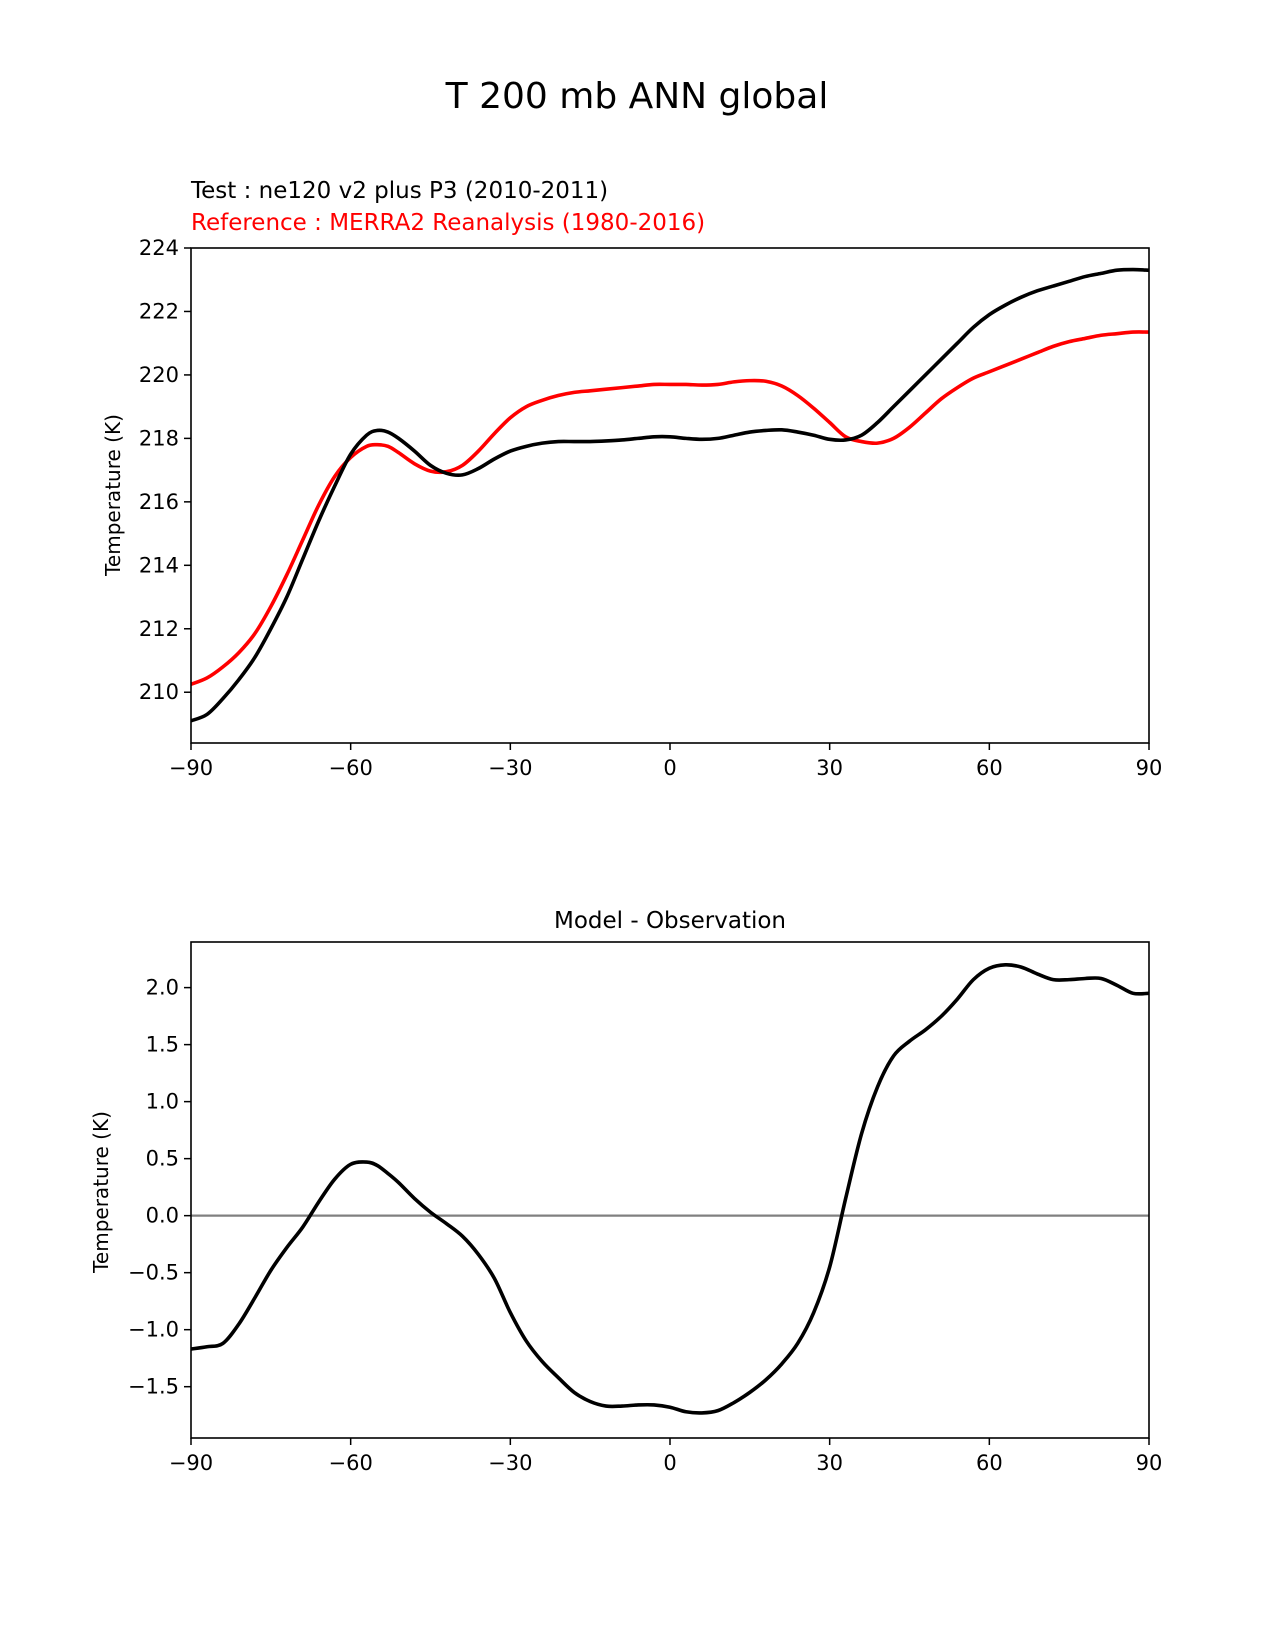 The image size is (1275, 1650). Describe the element at coordinates (637, 96) in the screenshot. I see `figure-title: T 200 mb ANN global` at that location.